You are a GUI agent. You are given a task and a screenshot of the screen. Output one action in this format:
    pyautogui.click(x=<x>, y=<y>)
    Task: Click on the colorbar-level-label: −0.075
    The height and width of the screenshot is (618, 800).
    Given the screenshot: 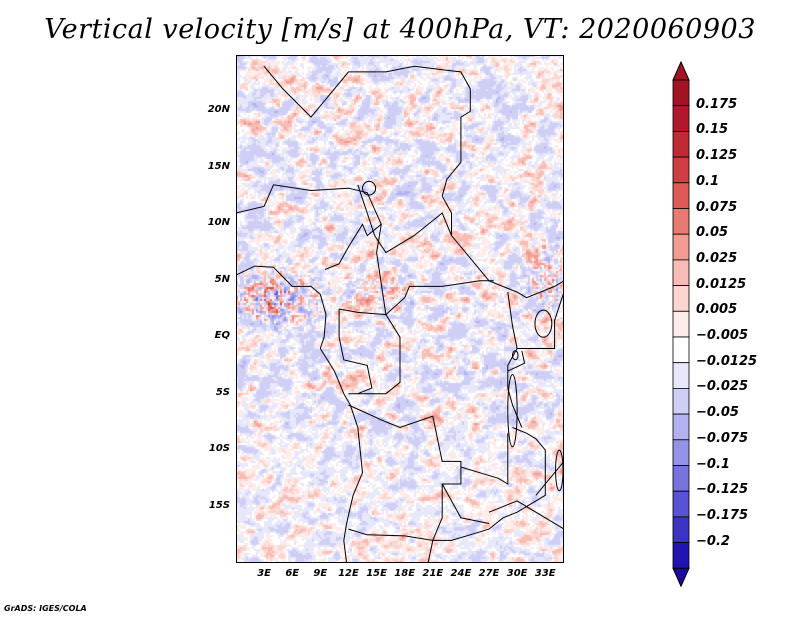 What is the action you would take?
    pyautogui.click(x=722, y=438)
    